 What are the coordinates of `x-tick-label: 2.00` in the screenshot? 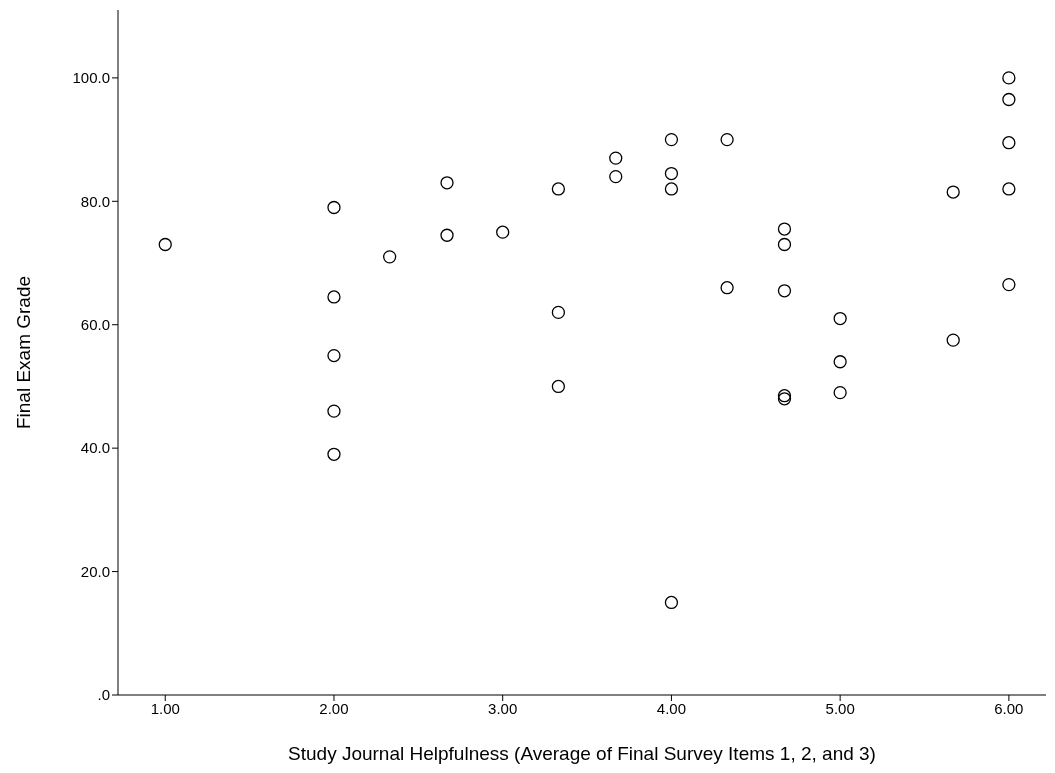 It's located at (334, 708).